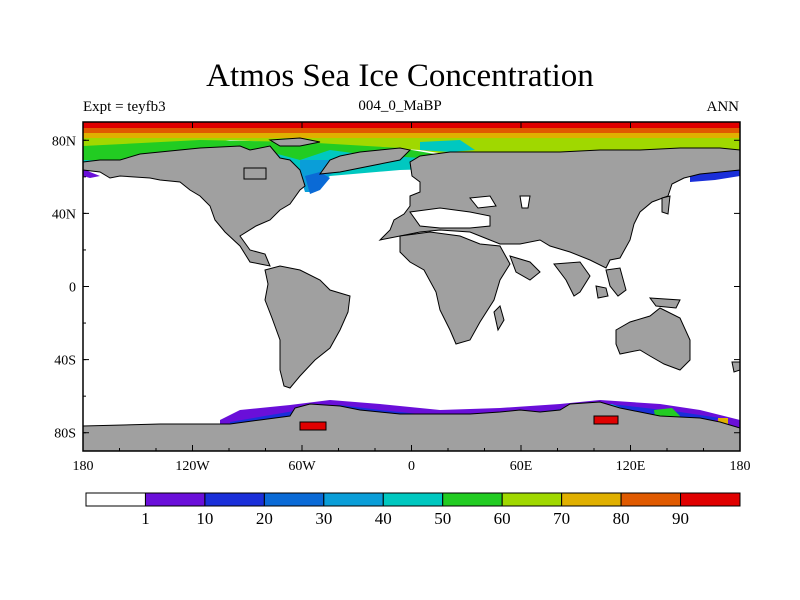  I want to click on japan, so click(666, 205).